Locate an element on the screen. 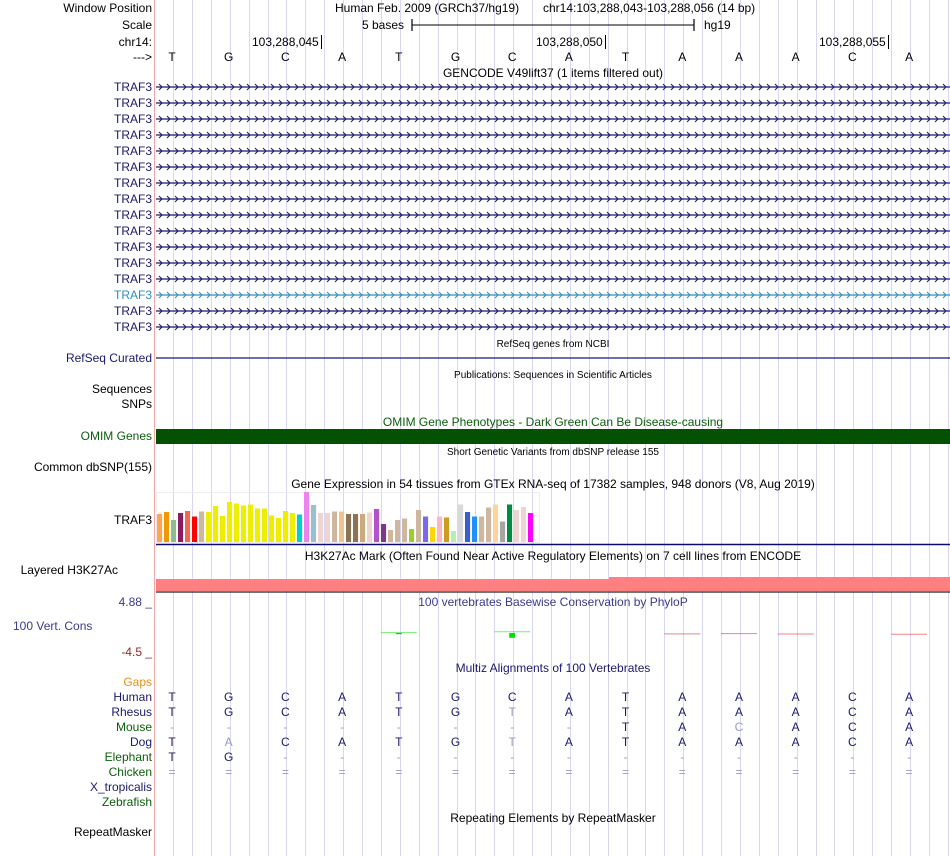 Image resolution: width=950 pixels, height=856 pixels. multiz-species-label: Human is located at coordinates (132, 697).